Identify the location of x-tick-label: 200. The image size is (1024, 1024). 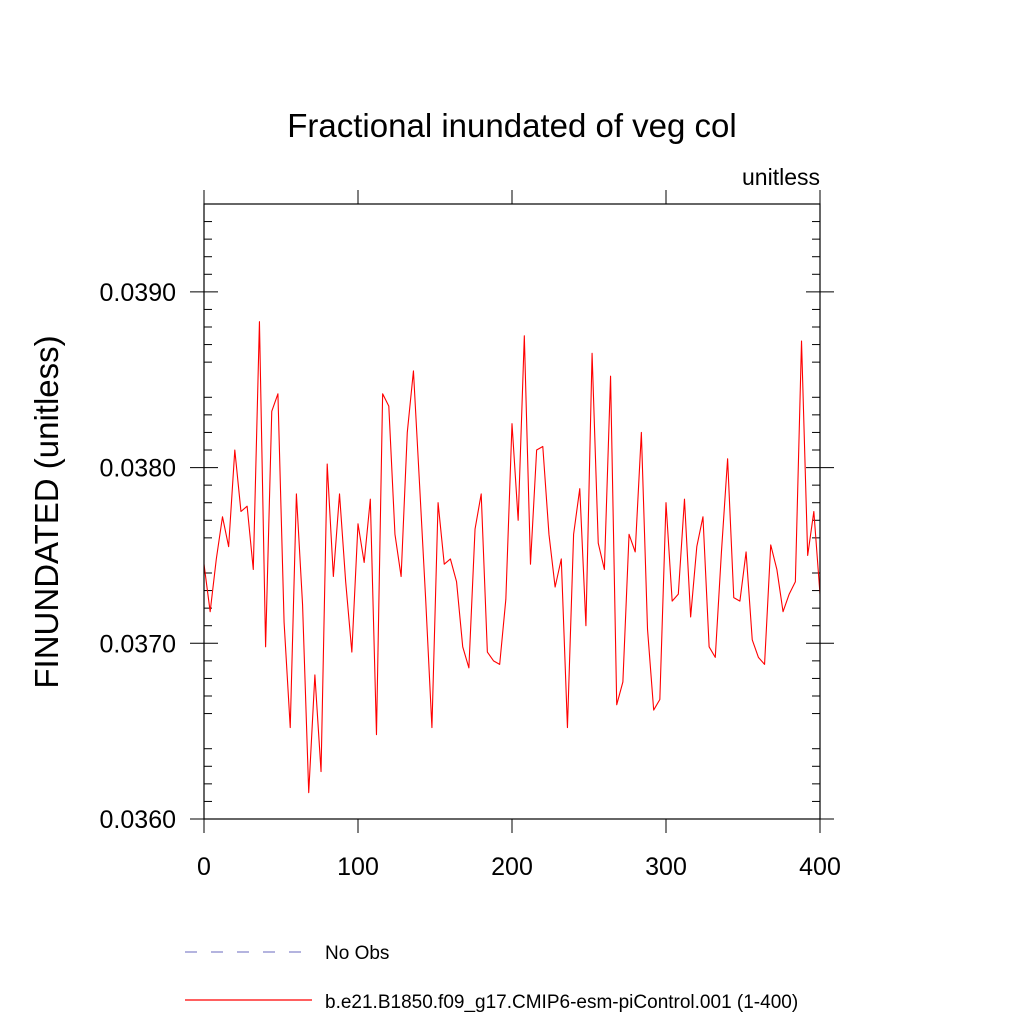
(512, 867).